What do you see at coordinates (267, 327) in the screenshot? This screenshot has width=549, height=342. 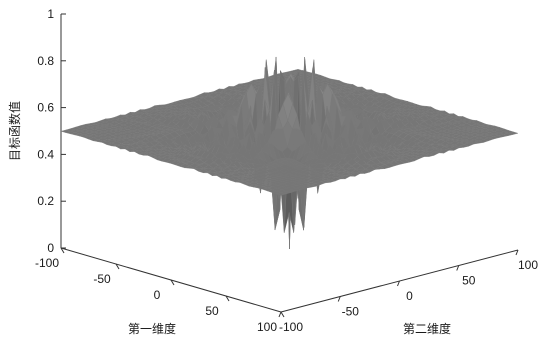 I see `x-tick-label: 100` at bounding box center [267, 327].